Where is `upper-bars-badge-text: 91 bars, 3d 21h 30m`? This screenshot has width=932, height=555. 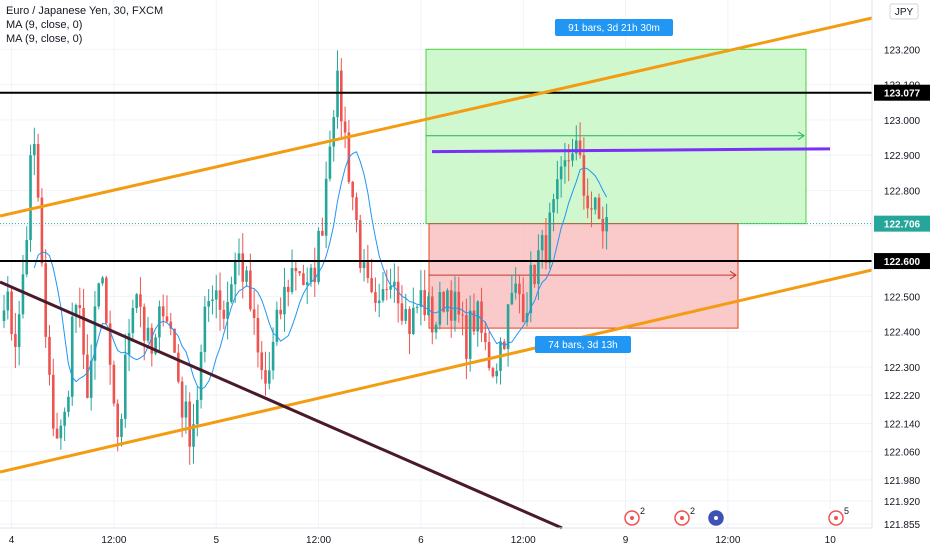
upper-bars-badge-text: 91 bars, 3d 21h 30m is located at coordinates (614, 28).